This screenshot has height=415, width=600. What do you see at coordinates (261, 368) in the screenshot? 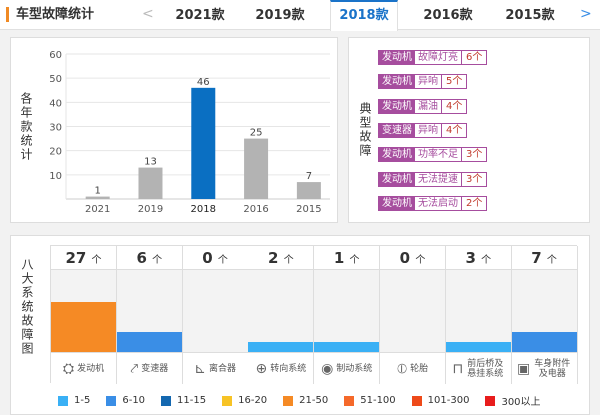
I see `steering-wheel-icon: ⊕` at bounding box center [261, 368].